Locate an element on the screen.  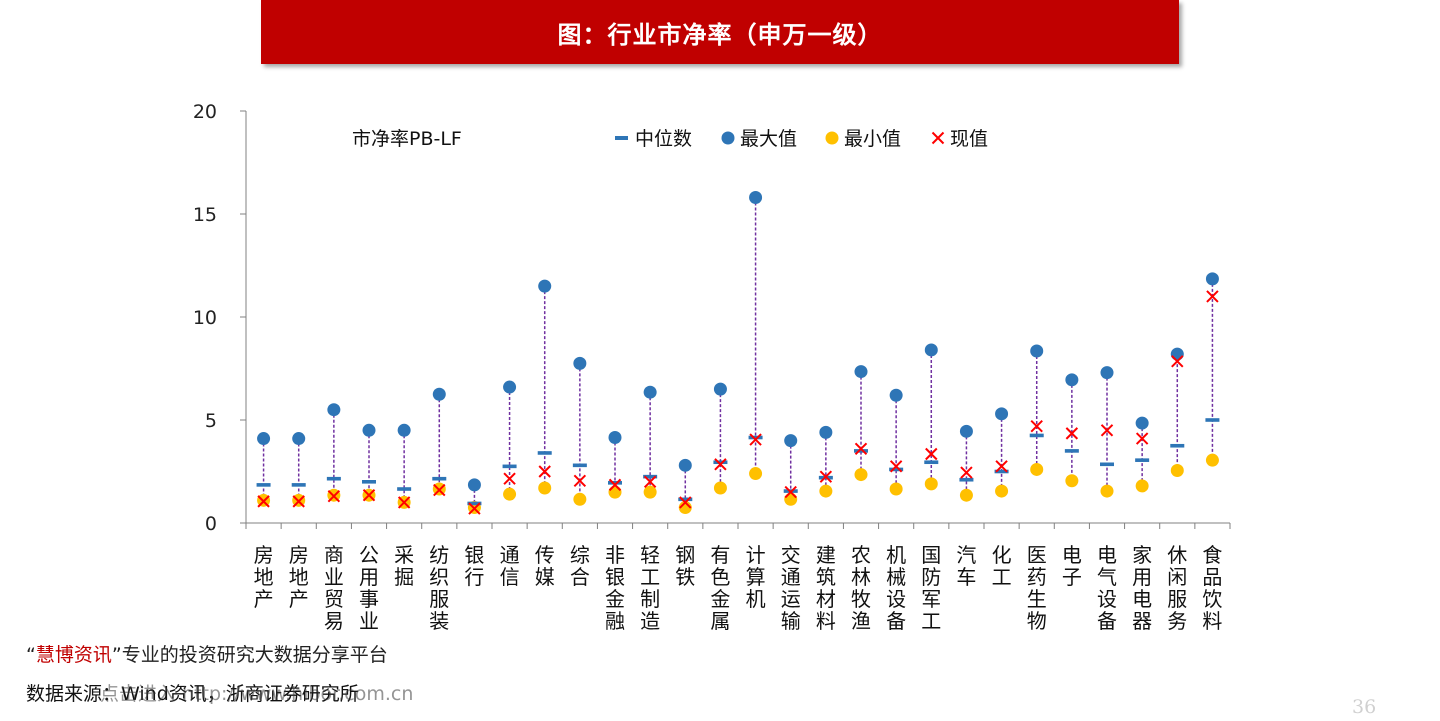
category-label-char: 信 is located at coordinates (510, 577).